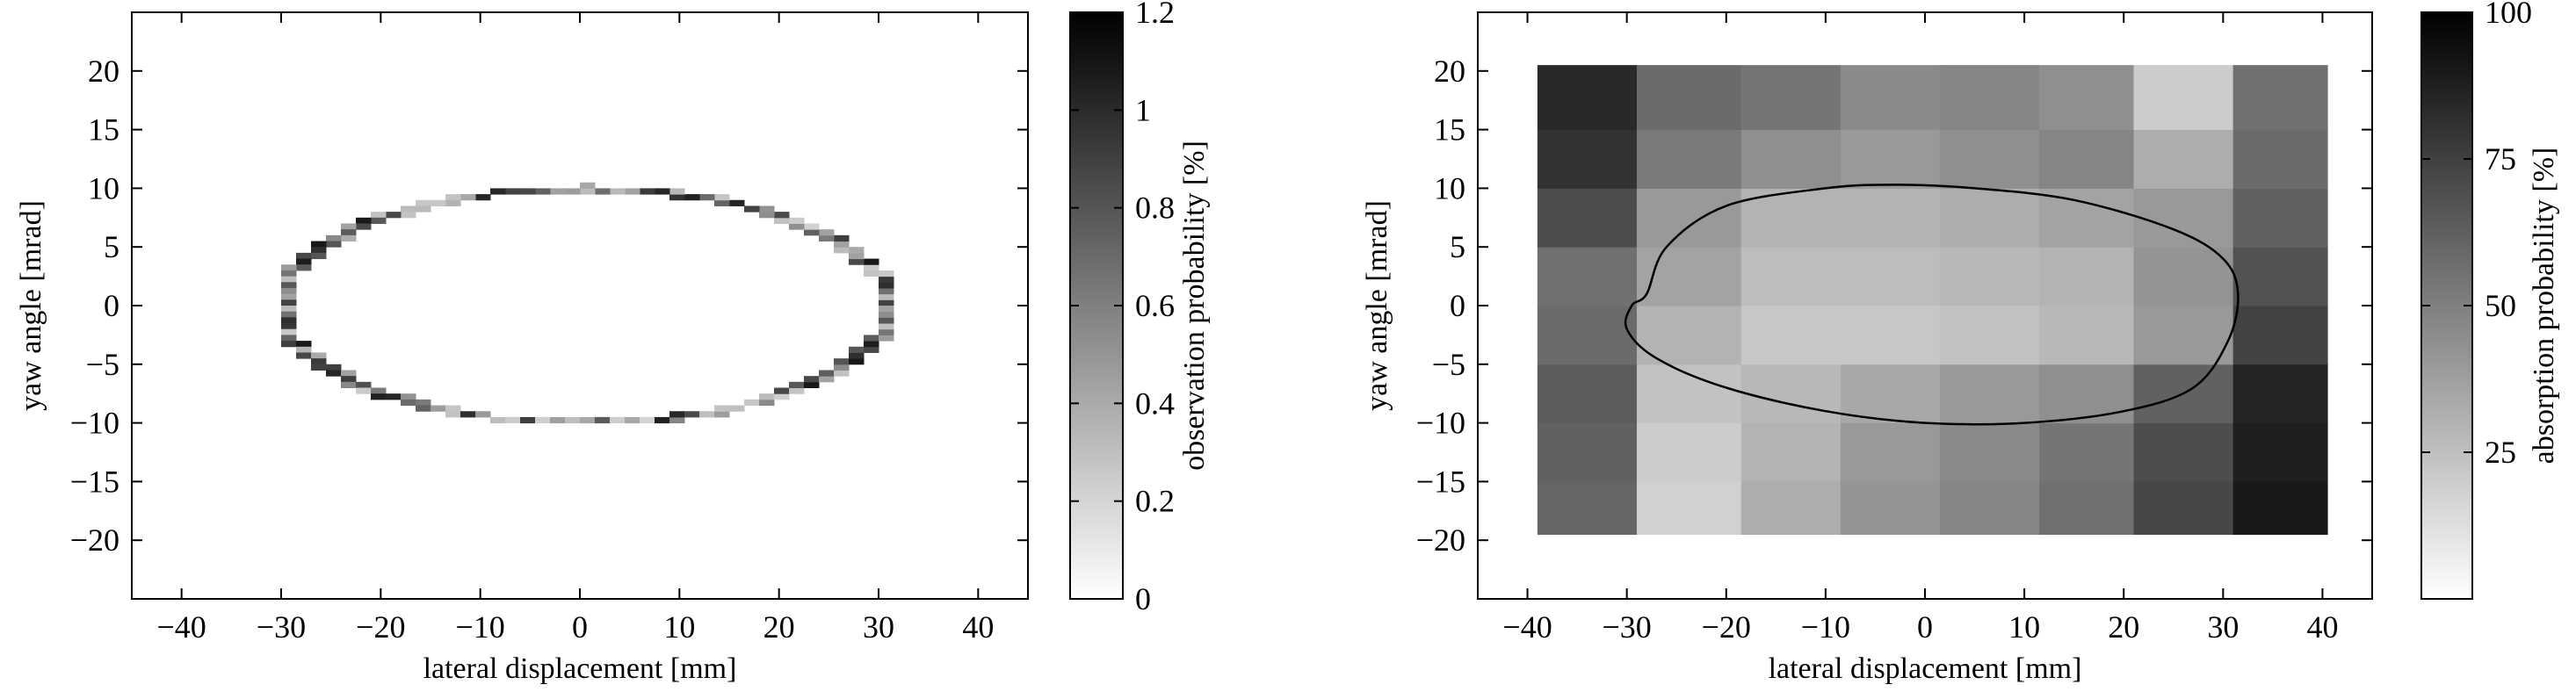  Describe the element at coordinates (580, 669) in the screenshot. I see `left-x-axis-label: lateral displacement [mm]` at that location.